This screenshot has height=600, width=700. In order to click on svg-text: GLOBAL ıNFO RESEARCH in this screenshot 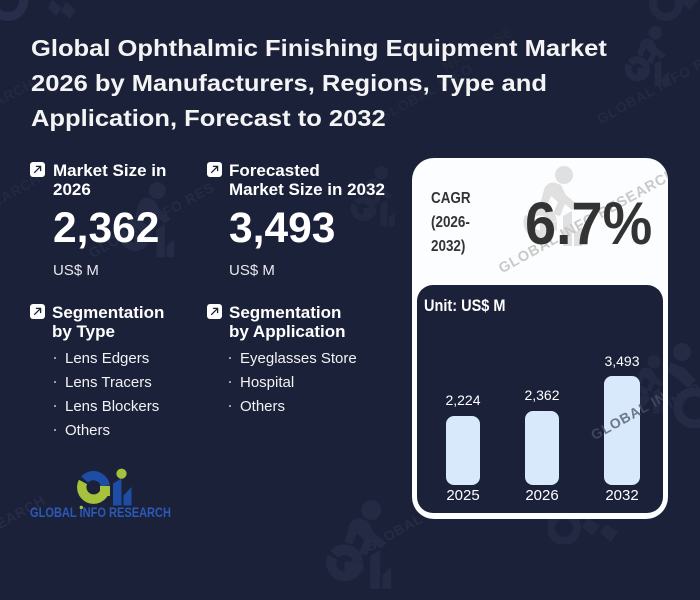, I will do `click(100, 512)`.